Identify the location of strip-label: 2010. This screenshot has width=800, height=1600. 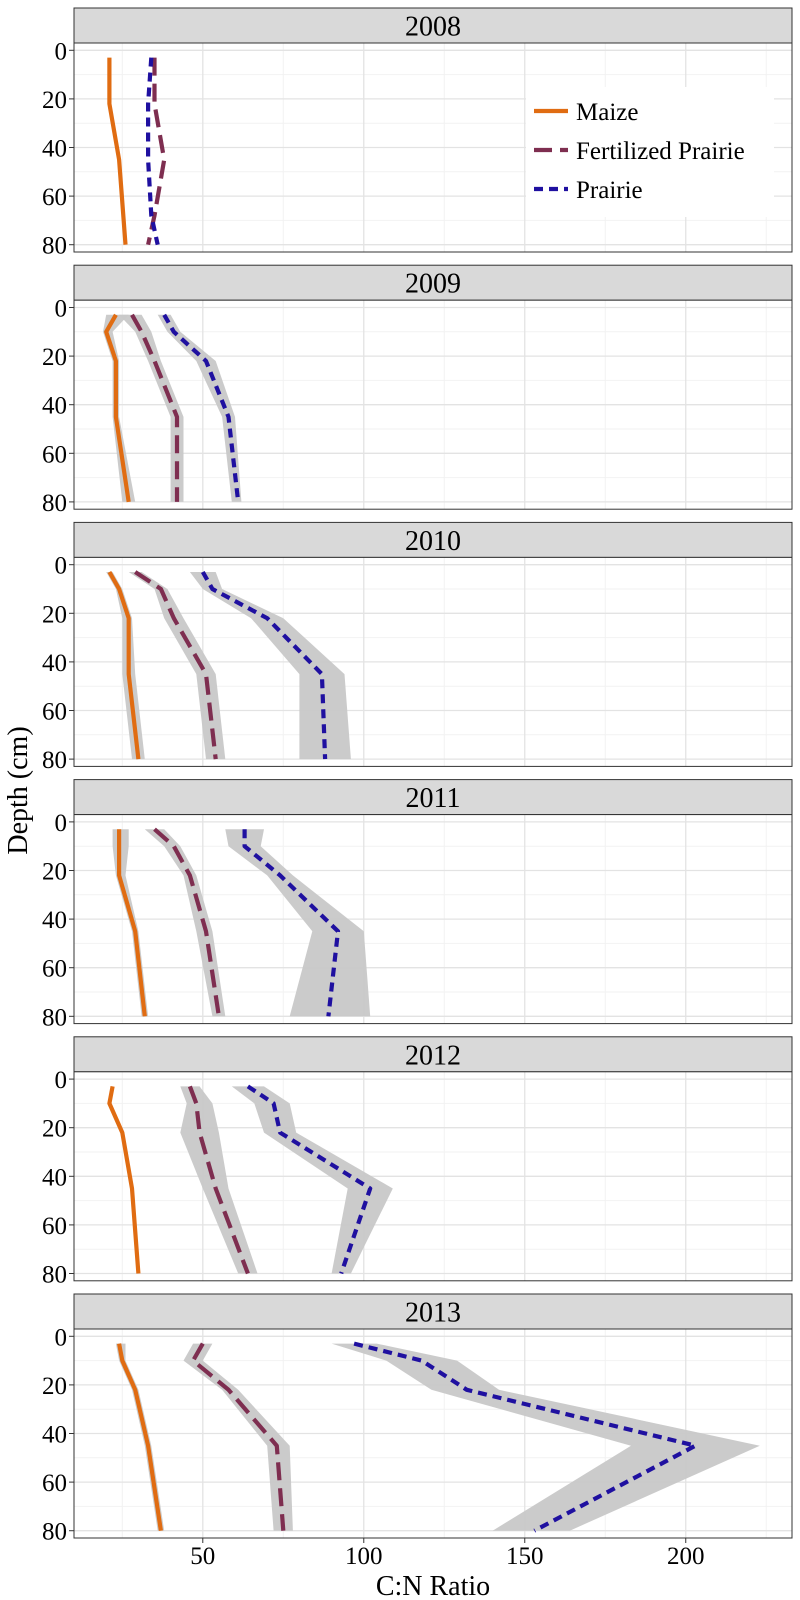
(433, 541).